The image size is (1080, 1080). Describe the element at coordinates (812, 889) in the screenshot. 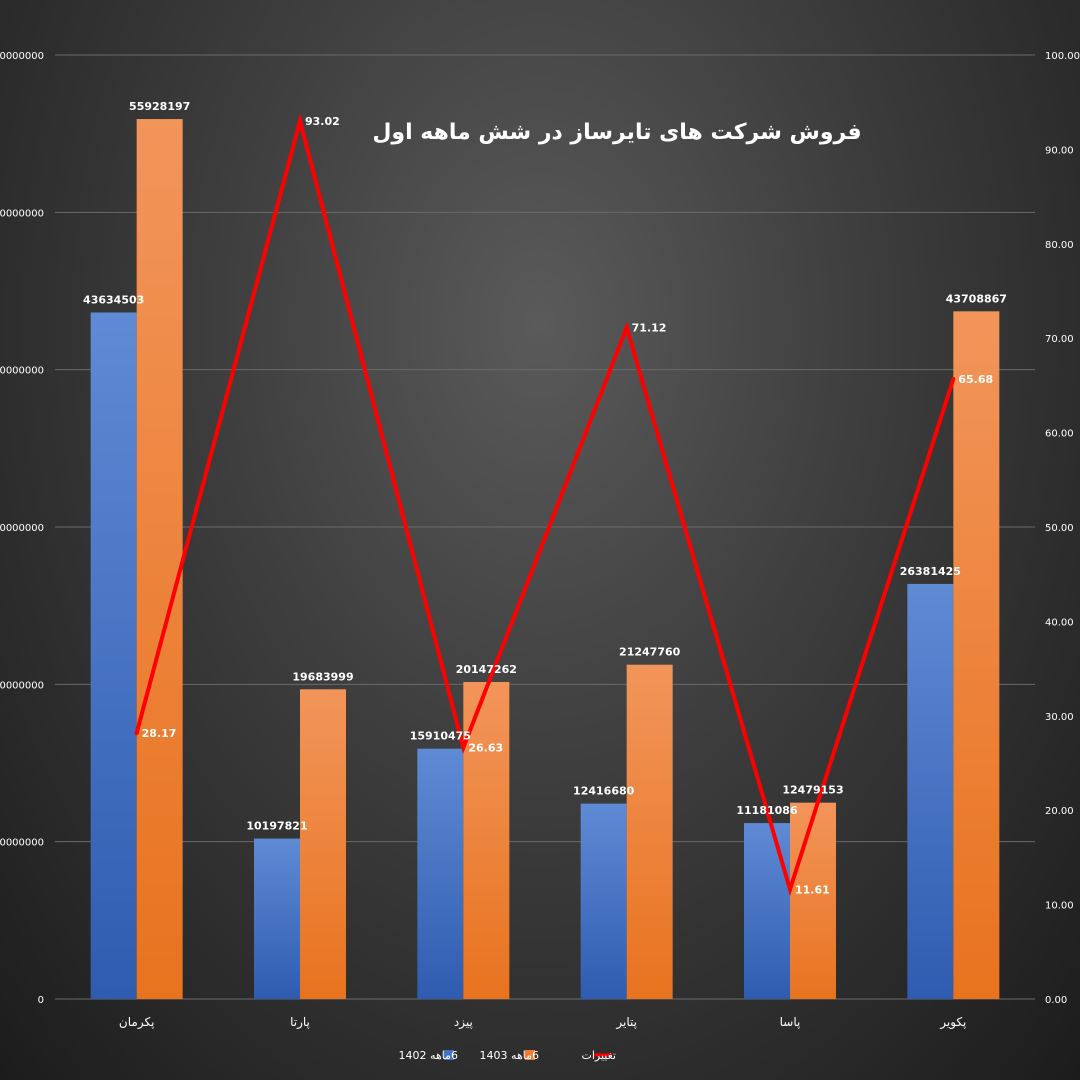

I see `change-value-label: 11.61` at that location.